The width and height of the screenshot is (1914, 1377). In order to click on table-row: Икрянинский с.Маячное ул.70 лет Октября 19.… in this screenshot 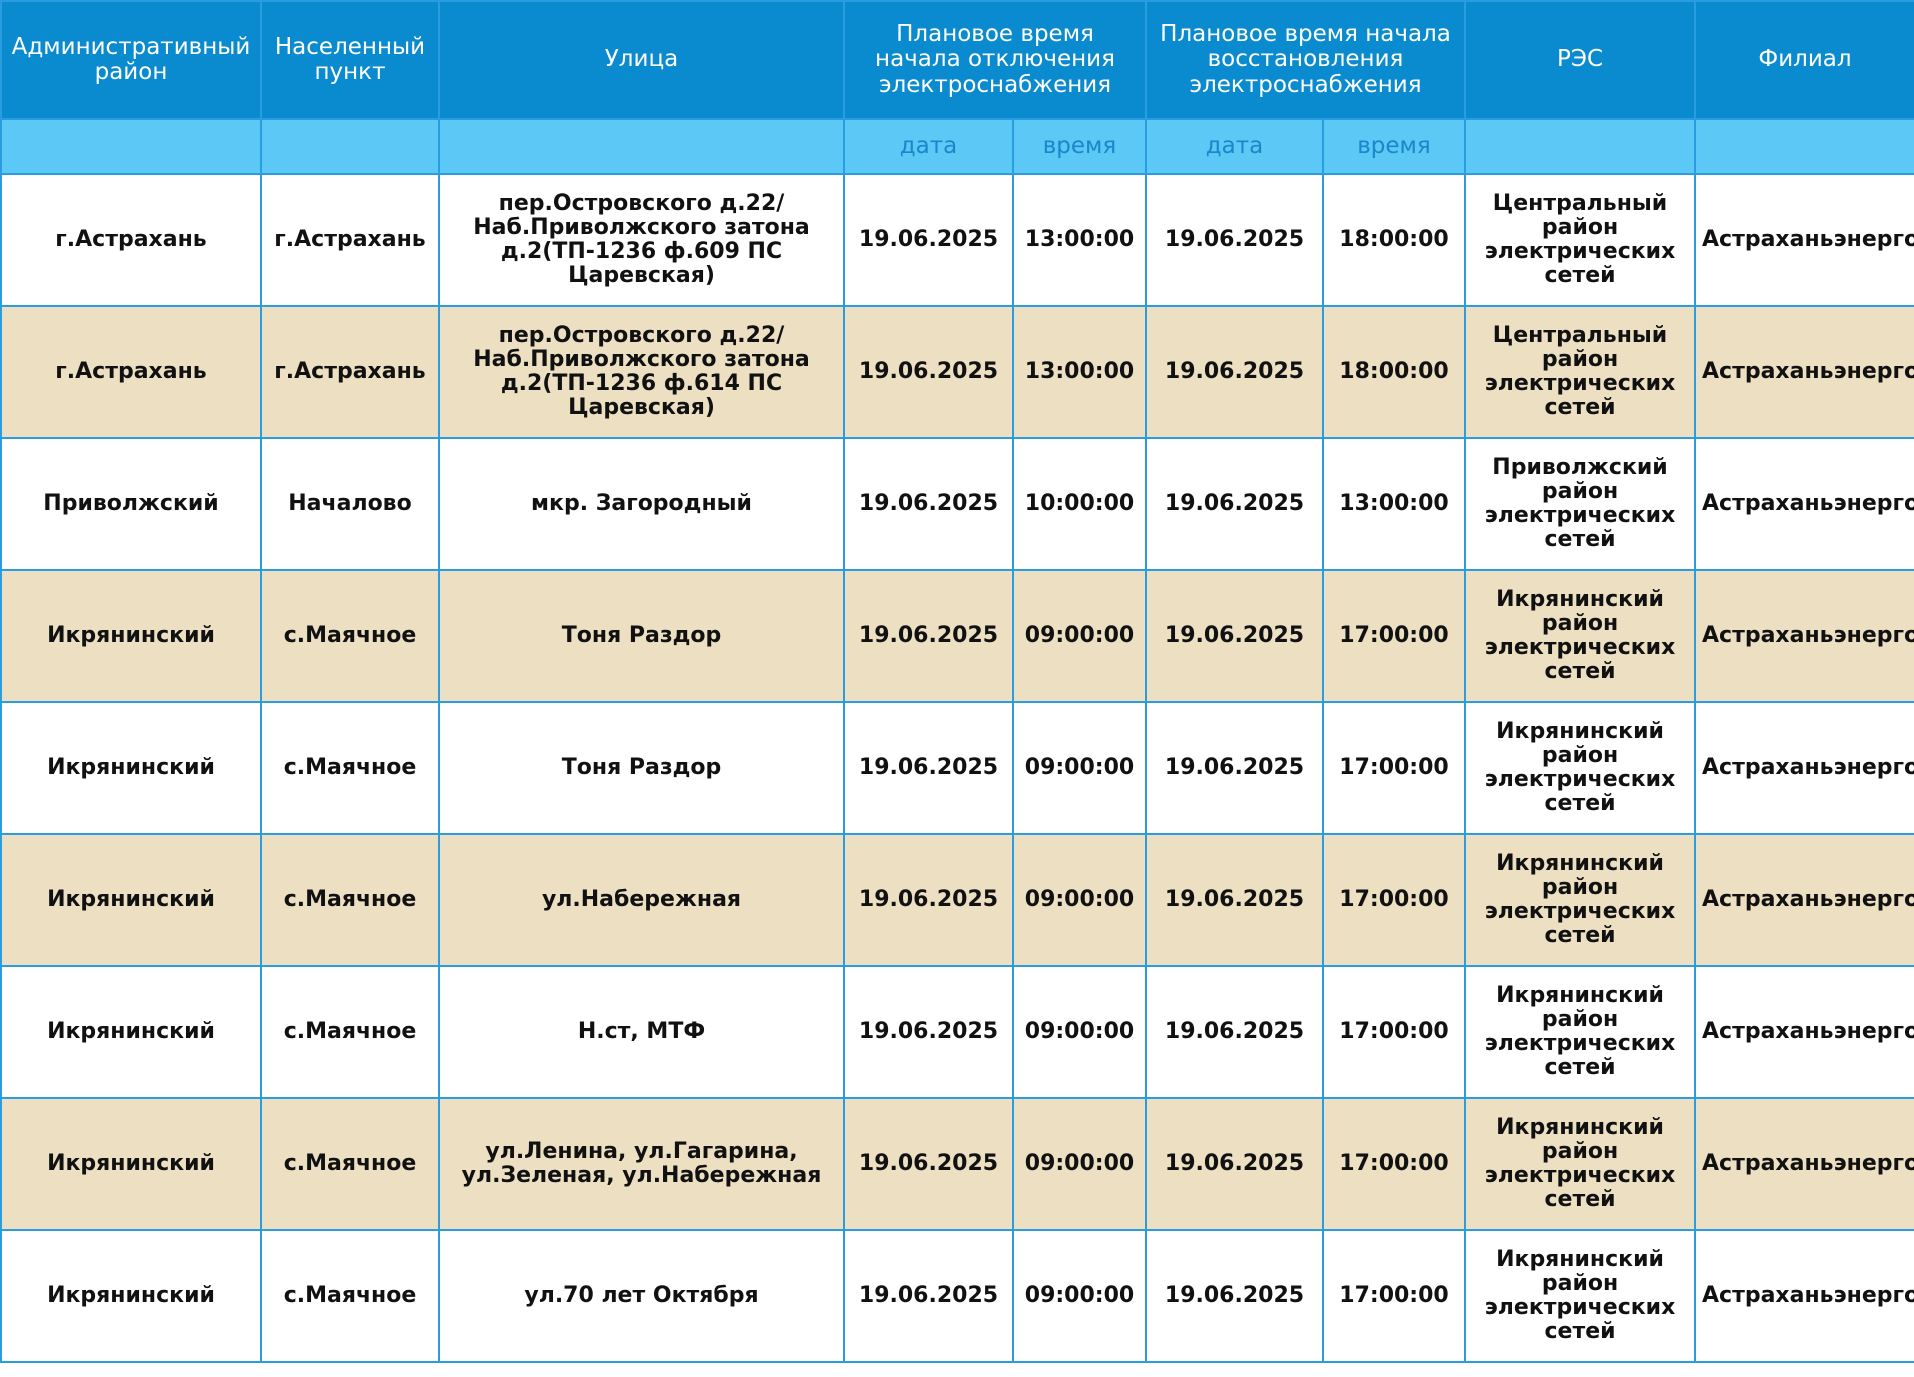, I will do `click(957, 1296)`.